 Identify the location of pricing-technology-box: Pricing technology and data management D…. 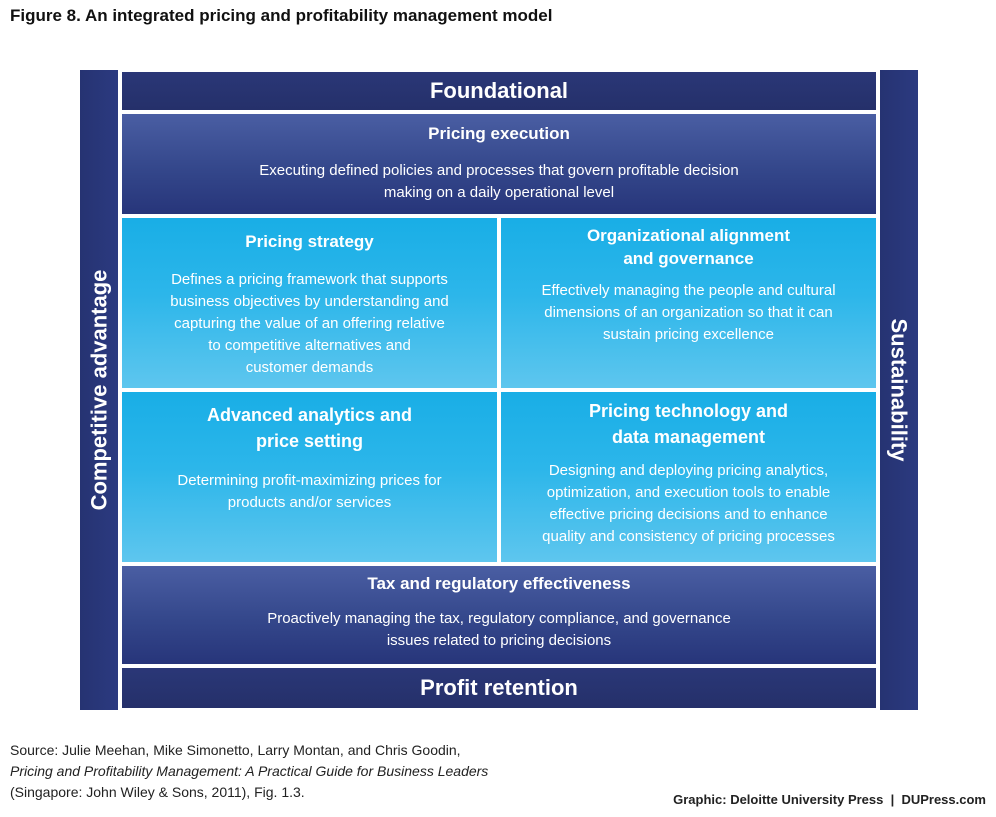
(688, 477).